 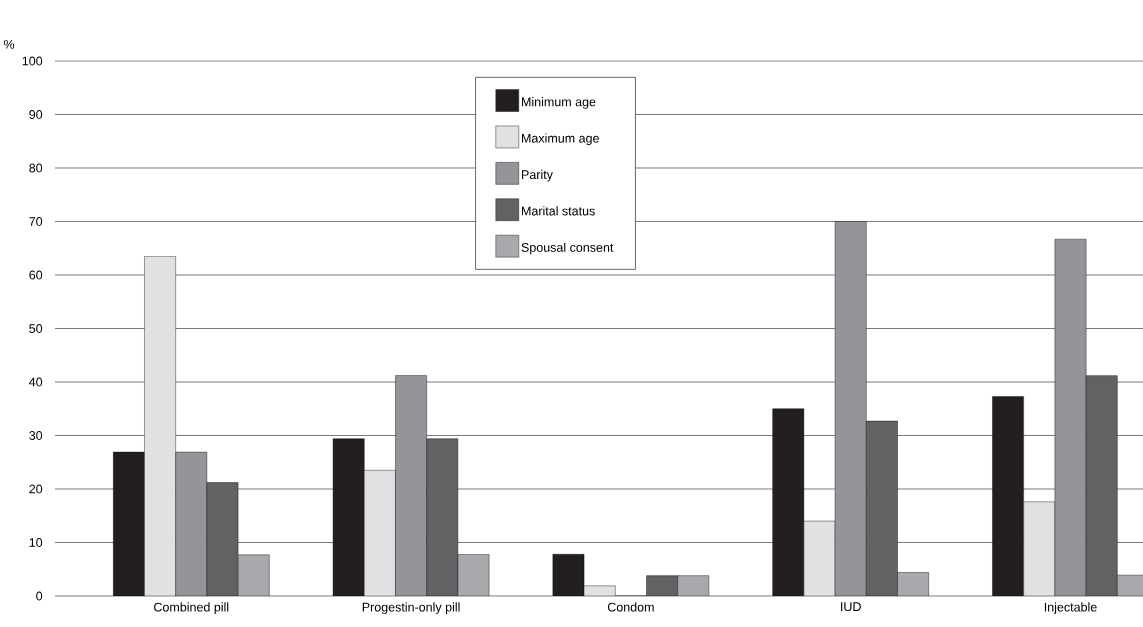 I want to click on legend-label: Minimum age, so click(x=559, y=103).